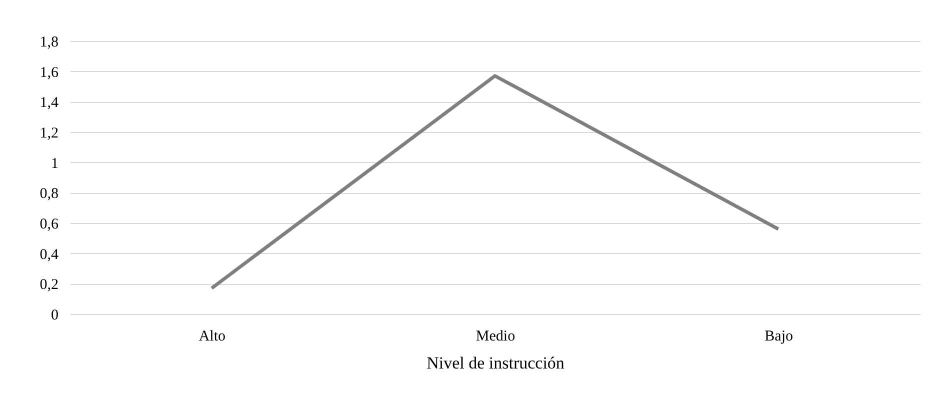 The height and width of the screenshot is (407, 942). What do you see at coordinates (212, 336) in the screenshot?
I see `x-tick-label: Alto` at bounding box center [212, 336].